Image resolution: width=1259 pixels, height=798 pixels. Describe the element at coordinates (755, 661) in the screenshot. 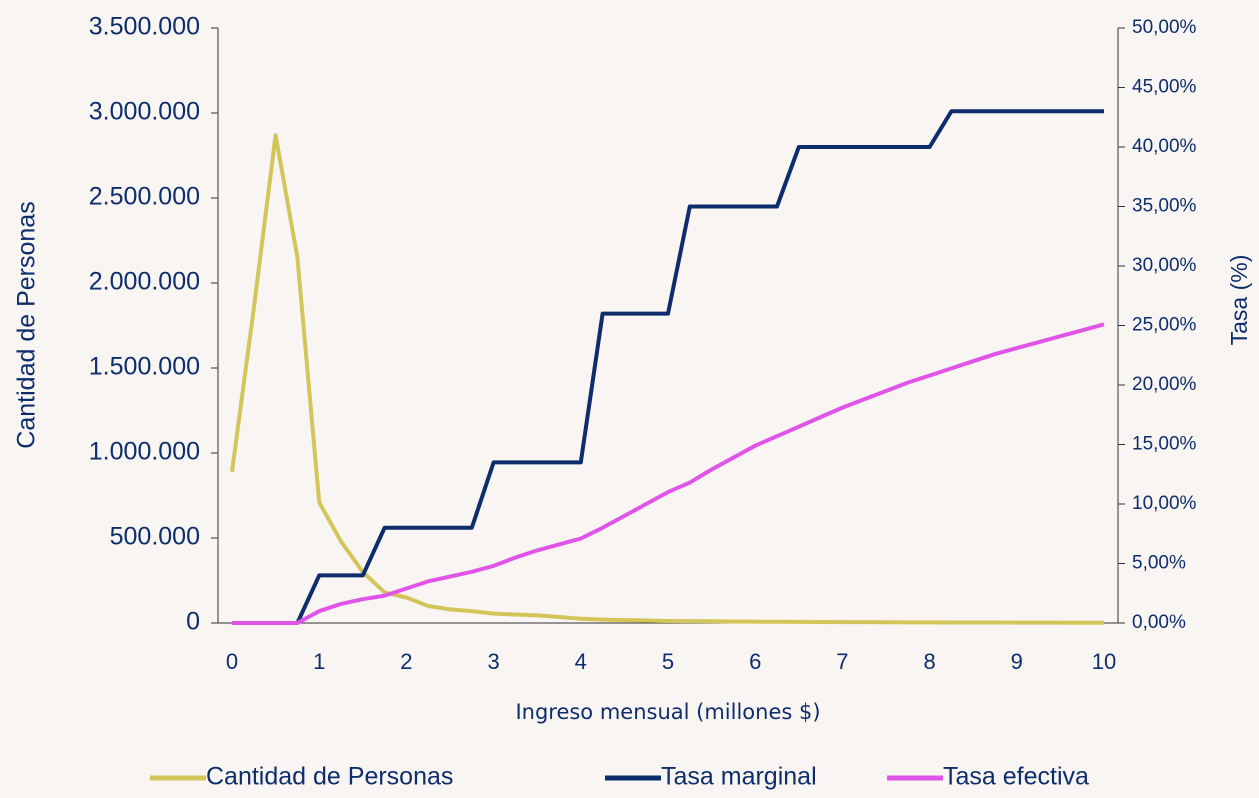

I see `x-tick-label: 6` at that location.